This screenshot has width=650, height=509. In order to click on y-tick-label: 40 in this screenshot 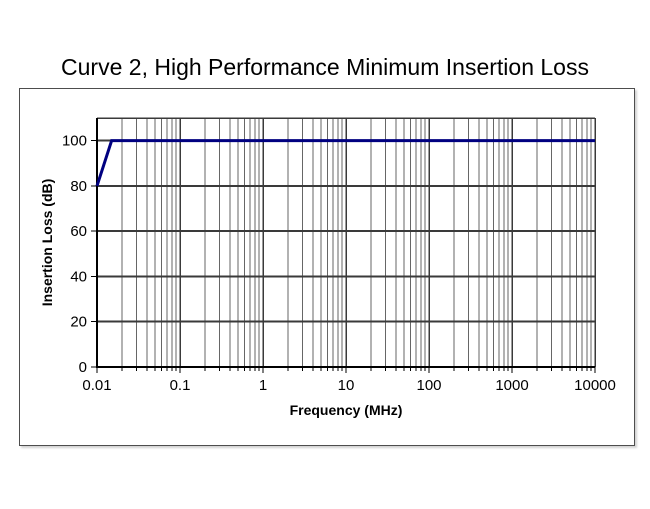, I will do `click(78, 276)`.